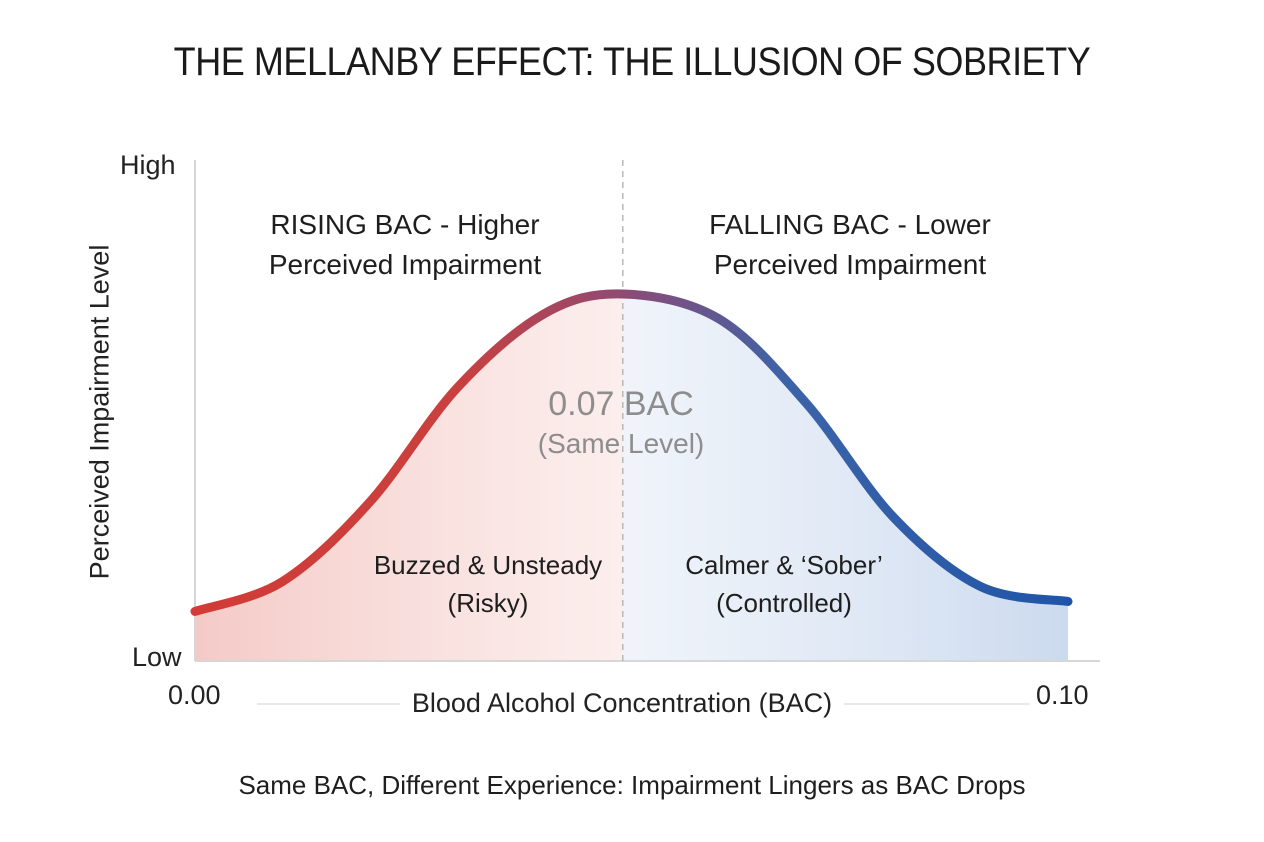 Image resolution: width=1264 pixels, height=842 pixels. I want to click on peak-annotation: 0.07 BAC (Same Level), so click(621, 422).